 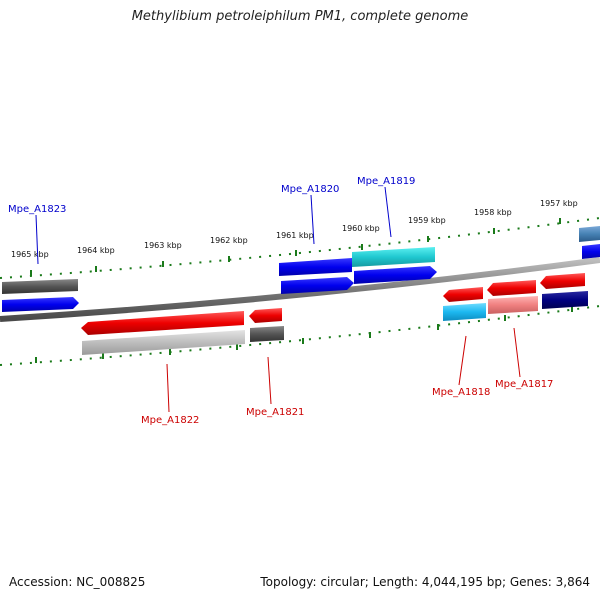 I want to click on scale-label-1965kbp: 1965 kbp, so click(x=30, y=254).